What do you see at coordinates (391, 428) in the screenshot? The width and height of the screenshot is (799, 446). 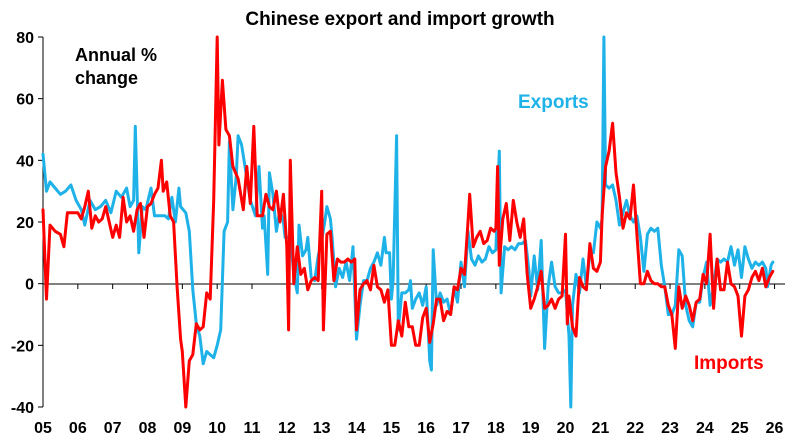 I see `x-tick-label: 15` at bounding box center [391, 428].